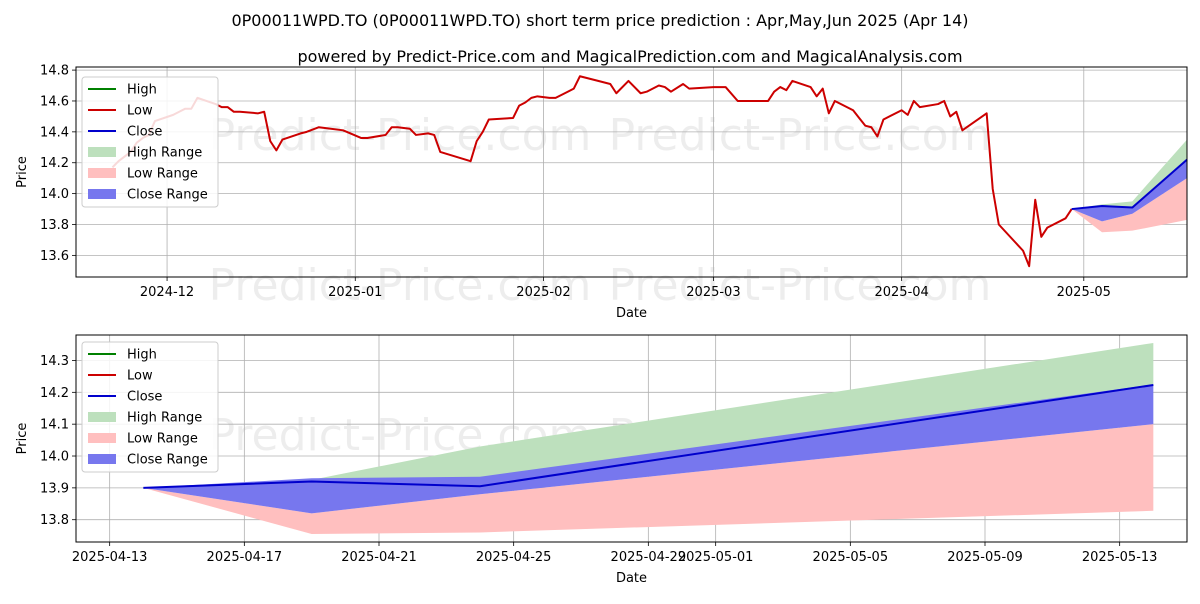  What do you see at coordinates (245, 557) in the screenshot?
I see `x-tick-label: 2025-04-17` at bounding box center [245, 557].